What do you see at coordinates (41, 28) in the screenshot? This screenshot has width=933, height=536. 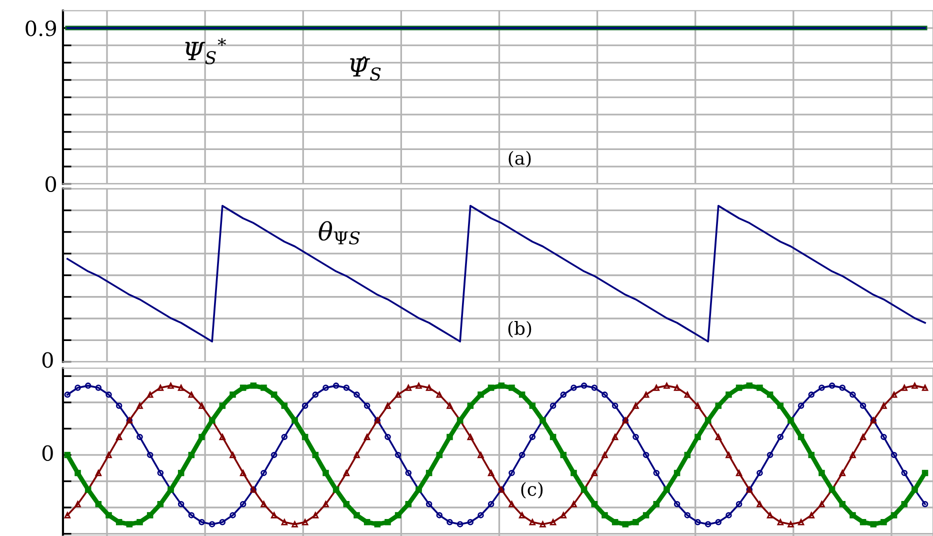 I see `y-tick-label: 0.9` at bounding box center [41, 28].